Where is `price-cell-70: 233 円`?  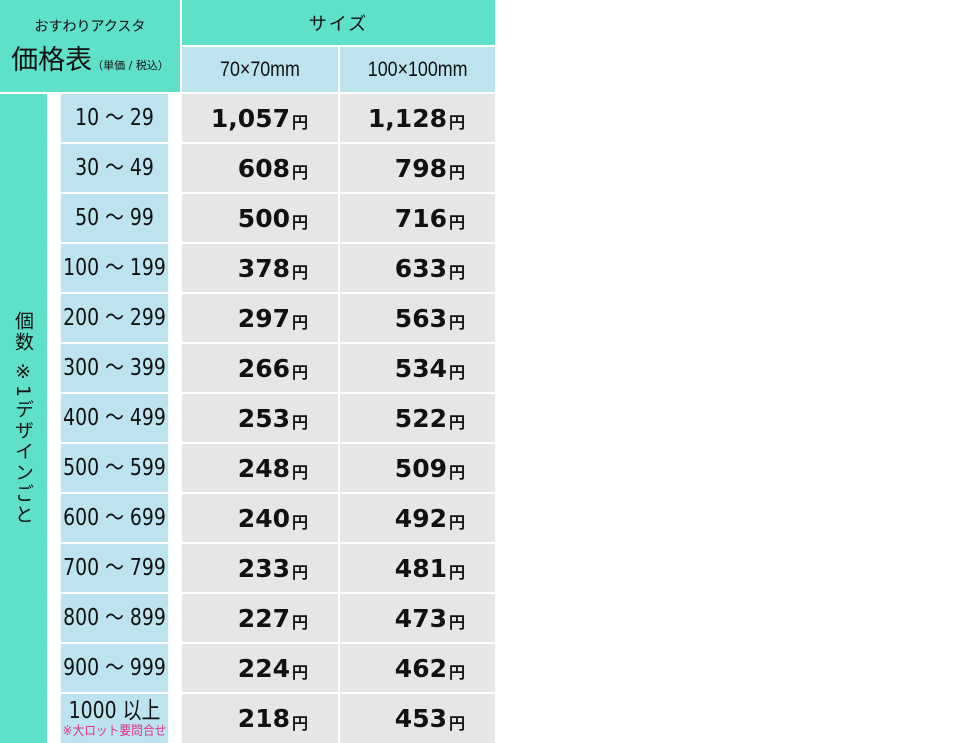 price-cell-70: 233 円 is located at coordinates (260, 568).